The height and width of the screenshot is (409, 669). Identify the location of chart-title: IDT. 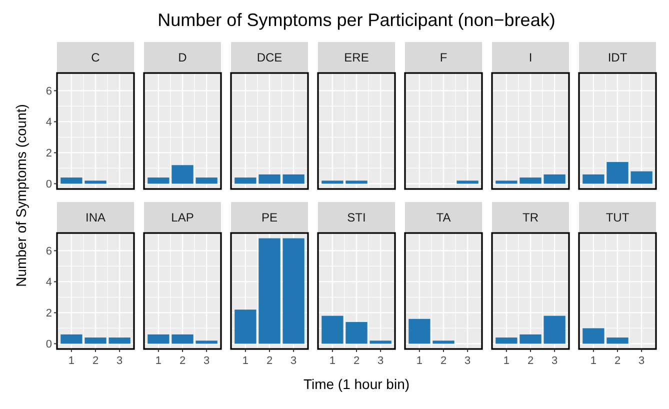
(618, 57).